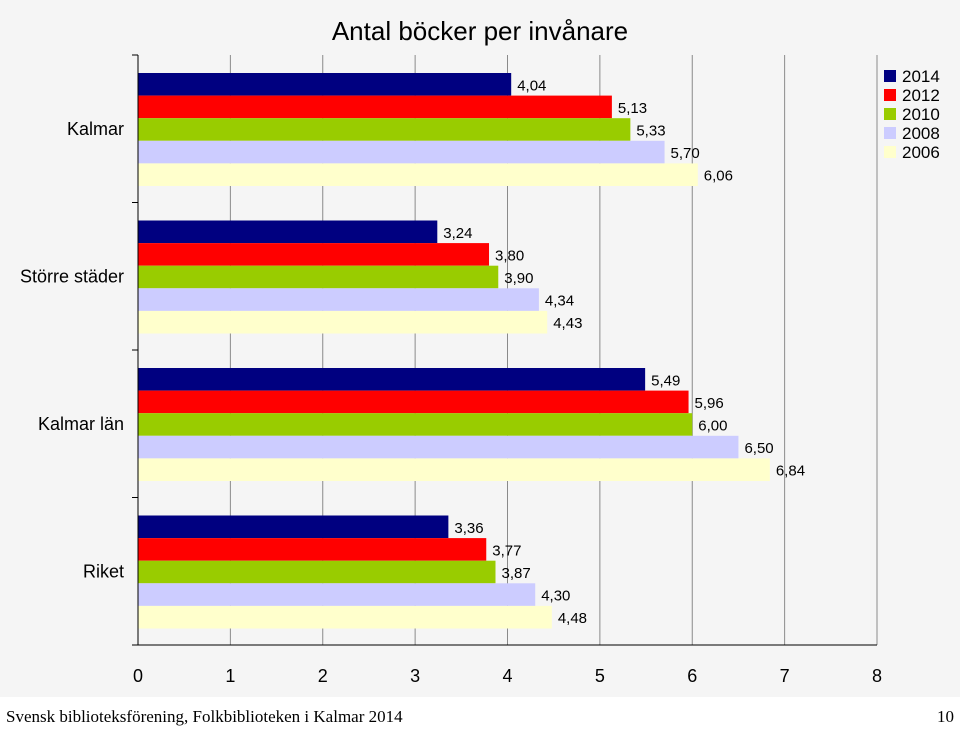 The width and height of the screenshot is (960, 730). I want to click on category-label: Kalmar, so click(95, 129).